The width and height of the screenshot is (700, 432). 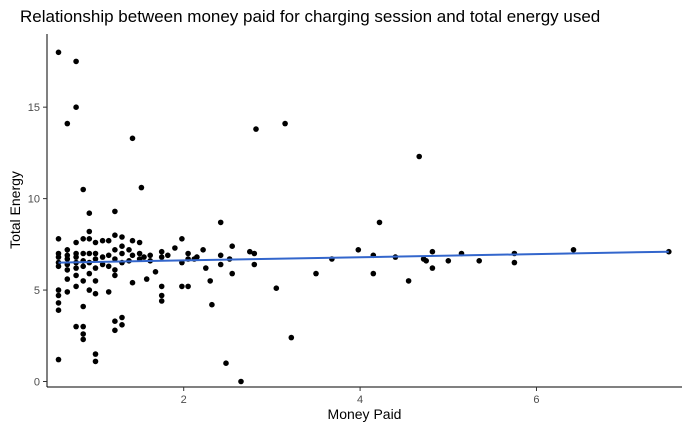 I want to click on x-tick-label-0: 2, so click(x=184, y=400).